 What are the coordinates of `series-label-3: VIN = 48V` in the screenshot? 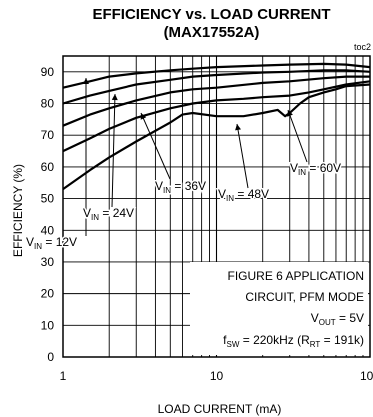 It's located at (243, 195).